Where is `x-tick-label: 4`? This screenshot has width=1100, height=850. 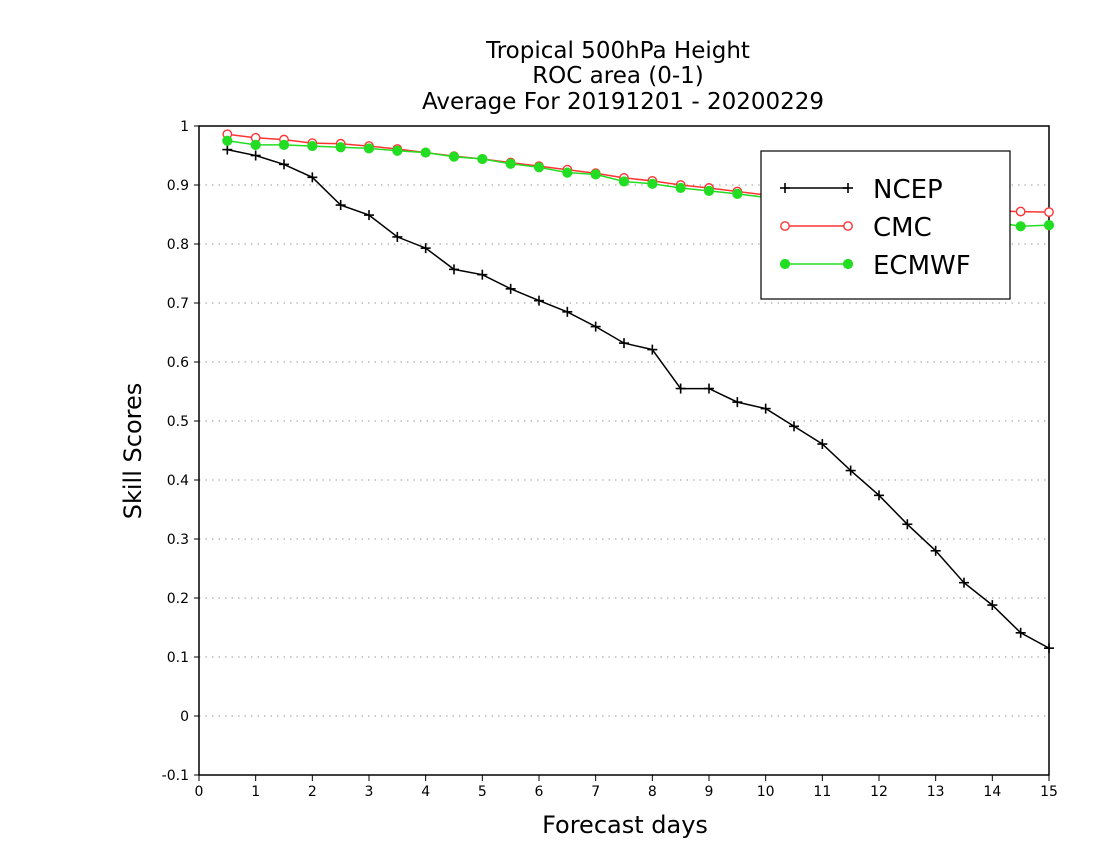 x-tick-label: 4 is located at coordinates (425, 792).